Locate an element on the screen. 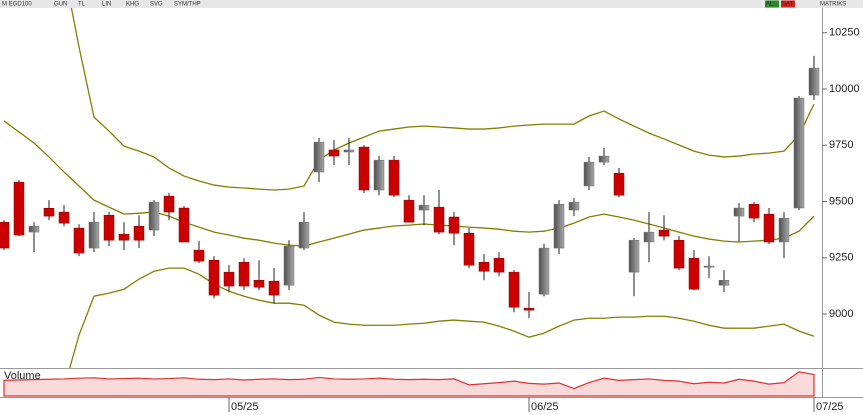 The height and width of the screenshot is (415, 863). toolbar-item: SYM/THP is located at coordinates (187, 5).